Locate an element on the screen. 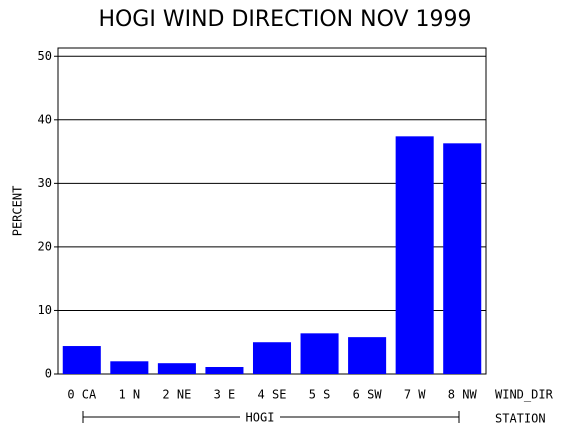 The width and height of the screenshot is (570, 430). x-tick-label: 5 S is located at coordinates (320, 395).